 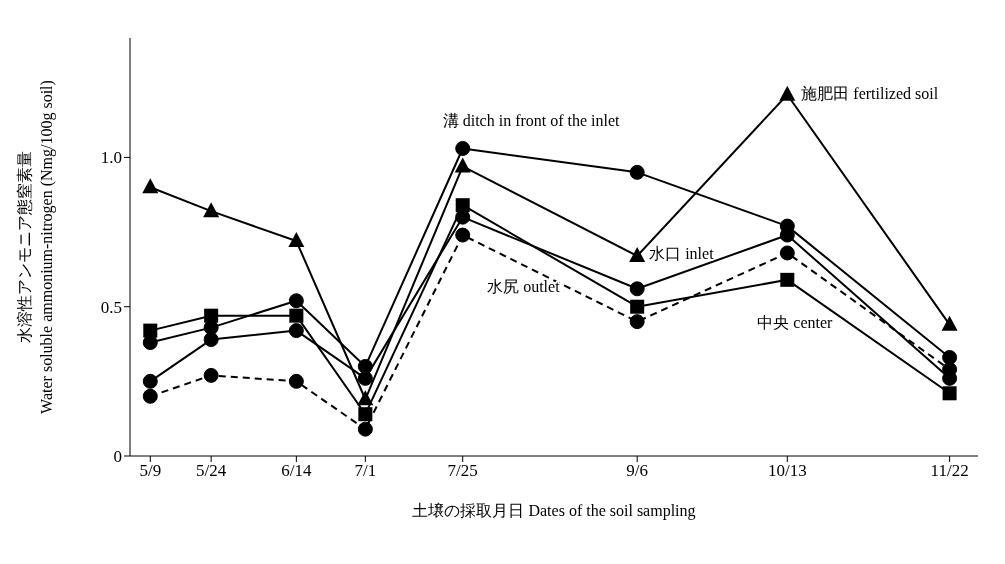 What do you see at coordinates (296, 471) in the screenshot?
I see `x-tick-label: 6/14` at bounding box center [296, 471].